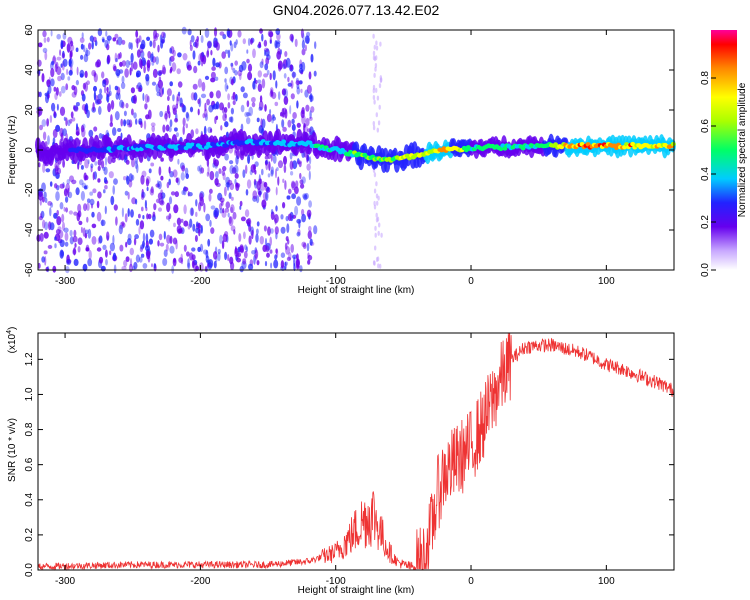  Describe the element at coordinates (705, 222) in the screenshot. I see `colorbar-tick-label: 0.2` at that location.